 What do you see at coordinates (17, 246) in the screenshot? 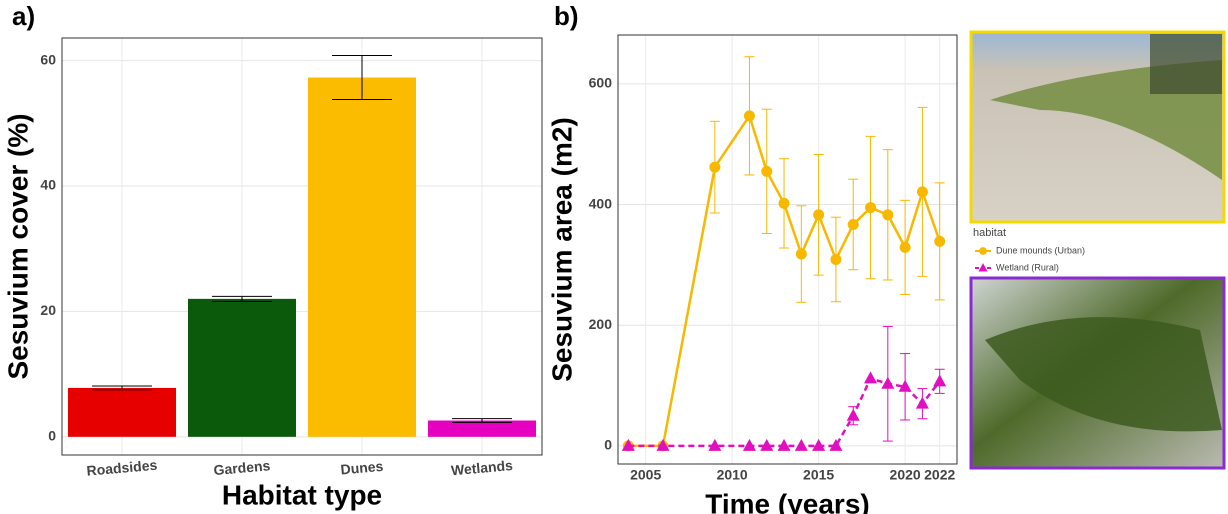
I see `y-axis-title: Sesuvium cover (%)` at bounding box center [17, 246].